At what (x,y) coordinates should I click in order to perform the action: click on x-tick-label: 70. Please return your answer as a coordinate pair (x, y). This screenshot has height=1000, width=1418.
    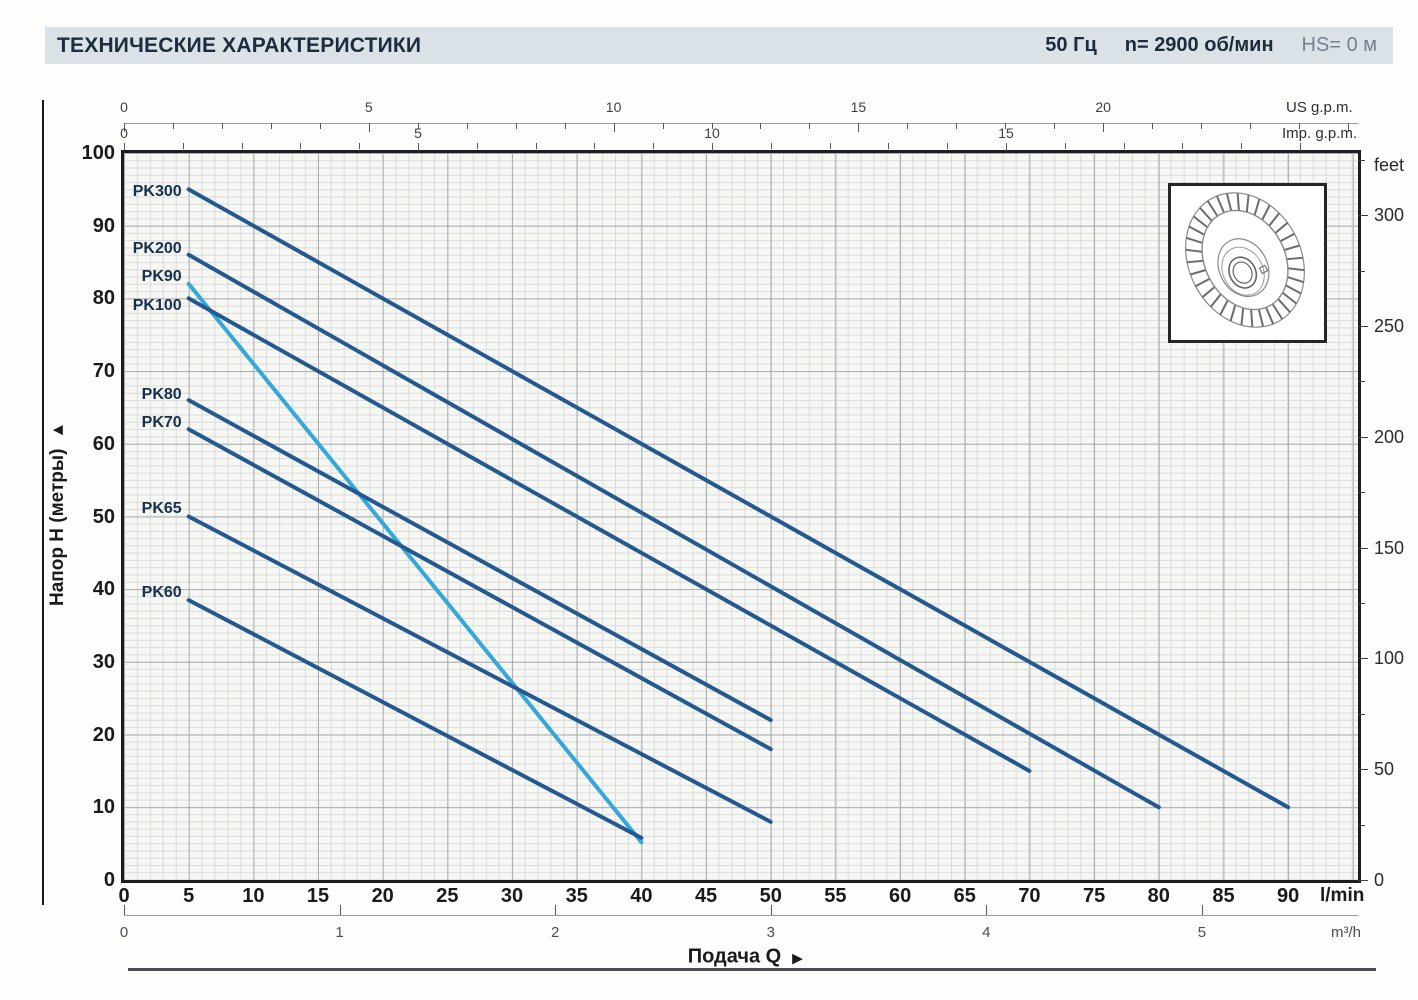
    Looking at the image, I should click on (1029, 896).